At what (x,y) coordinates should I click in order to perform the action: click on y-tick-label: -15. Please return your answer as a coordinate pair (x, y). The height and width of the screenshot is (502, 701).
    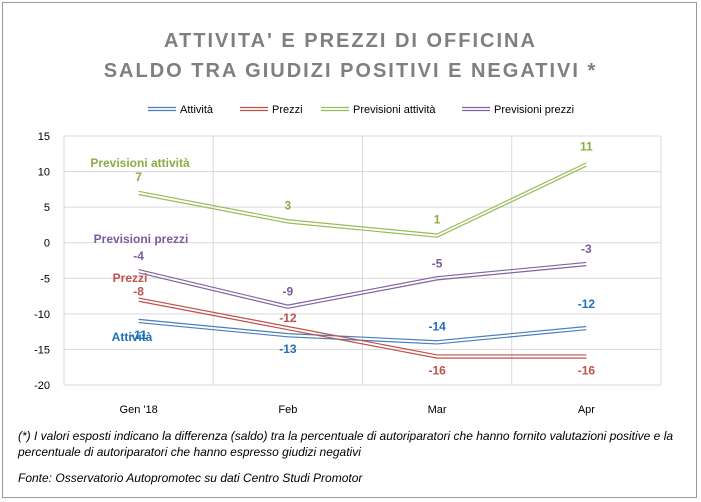
    Looking at the image, I should click on (42, 350).